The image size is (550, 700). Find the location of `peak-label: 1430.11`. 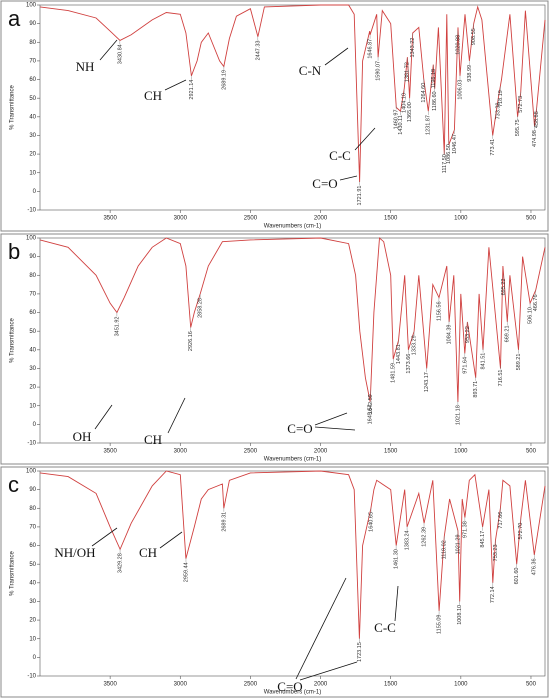

peak-label: 1430.11 is located at coordinates (401, 124).